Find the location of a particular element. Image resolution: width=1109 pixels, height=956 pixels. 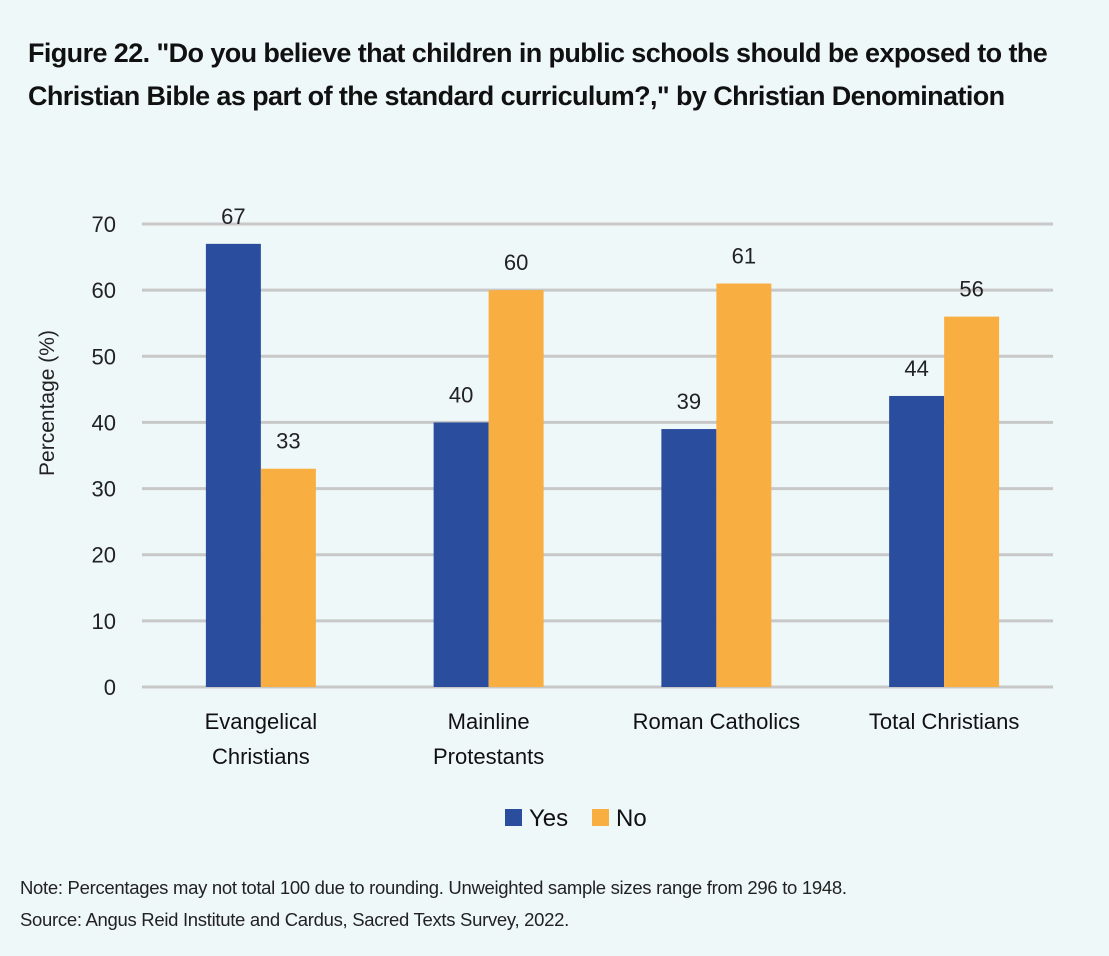

y-tick-label: 40 is located at coordinates (104, 422).